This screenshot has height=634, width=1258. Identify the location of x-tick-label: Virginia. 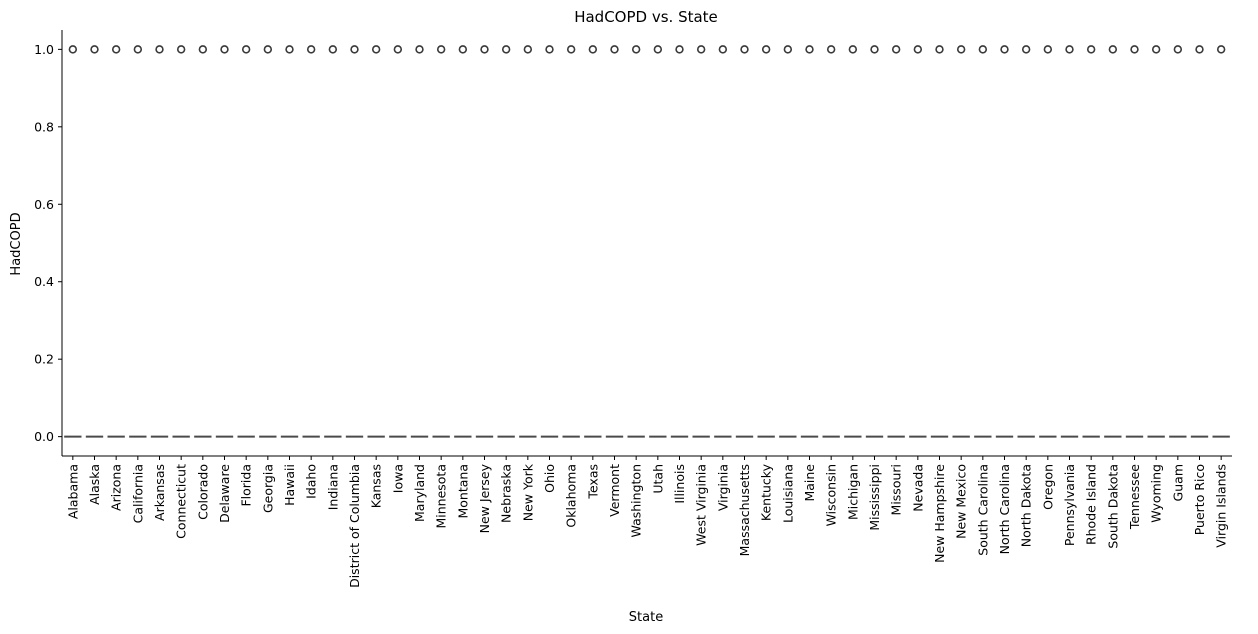
(722, 487).